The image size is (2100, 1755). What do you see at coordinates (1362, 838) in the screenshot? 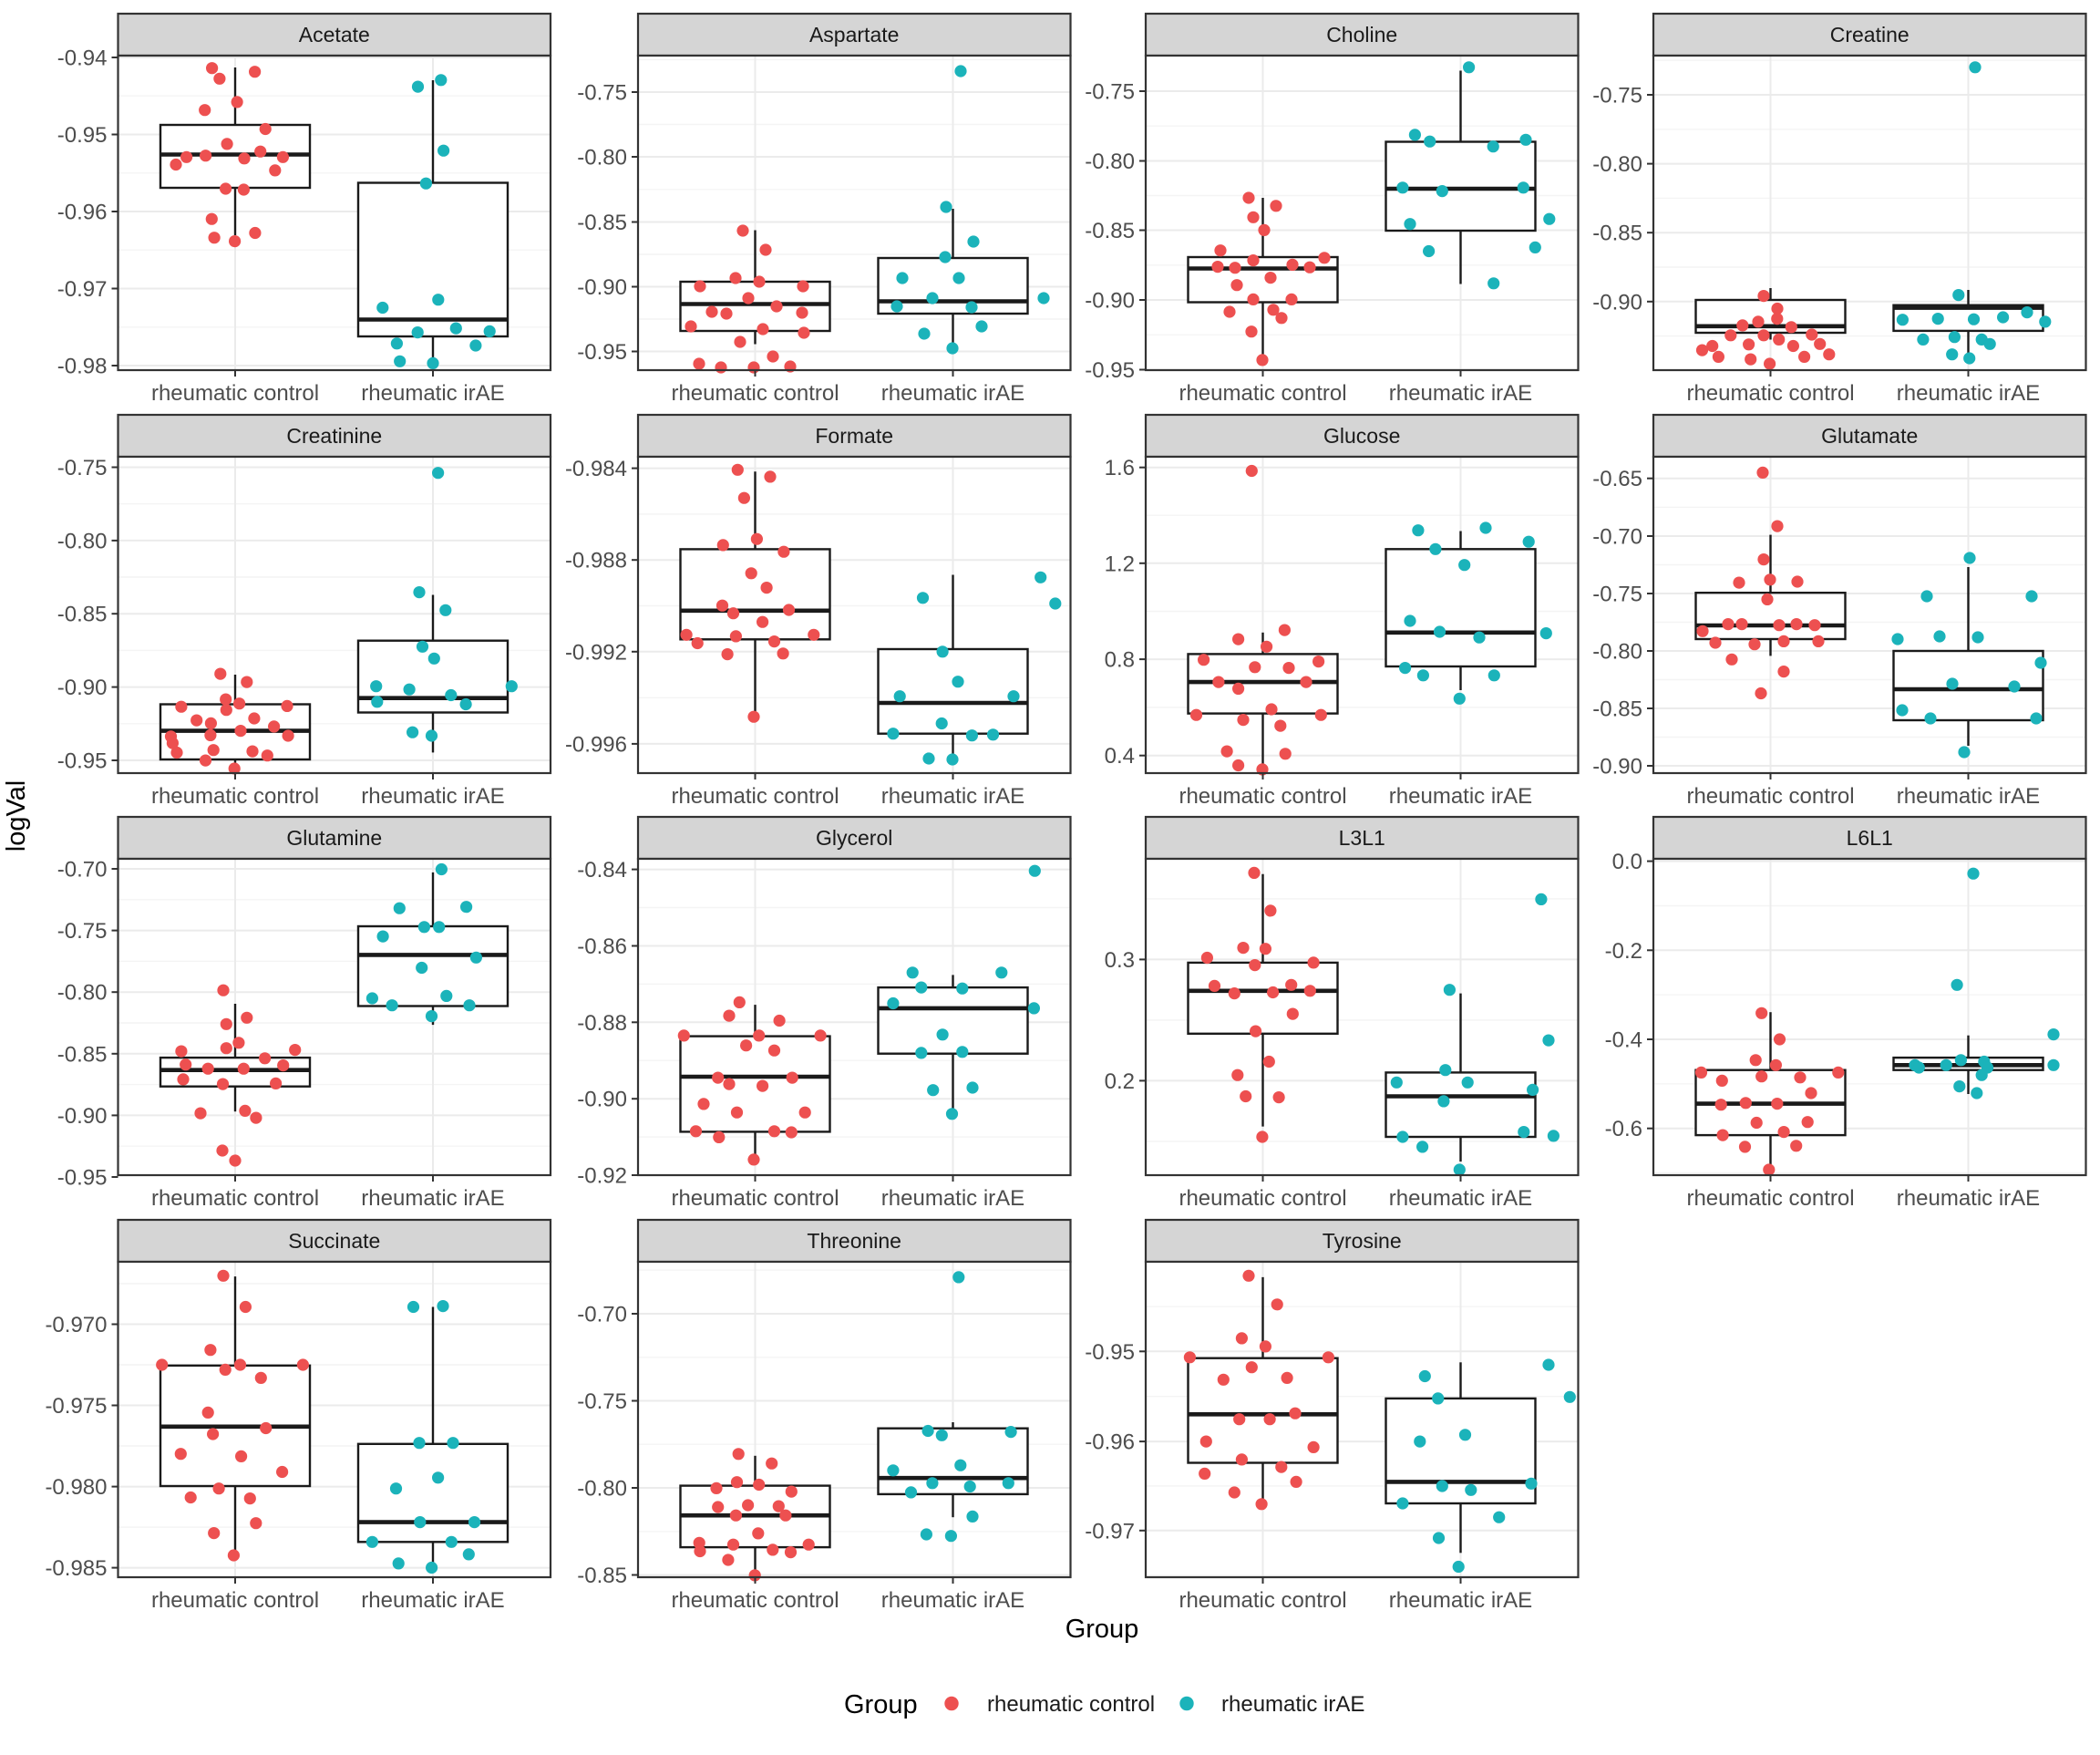
I see `svg-text: L3L1` at bounding box center [1362, 838].